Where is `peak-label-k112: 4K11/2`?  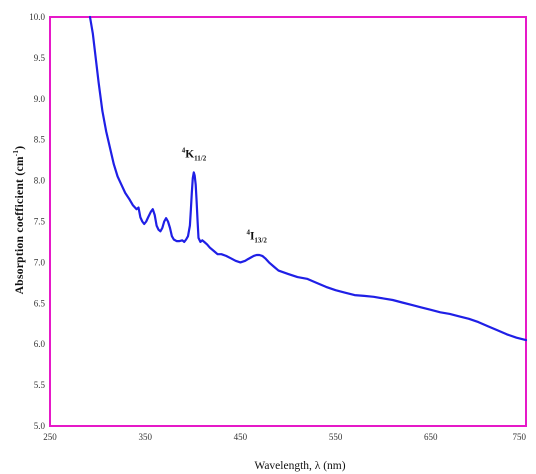
peak-label-k112: 4K11/2 is located at coordinates (194, 155).